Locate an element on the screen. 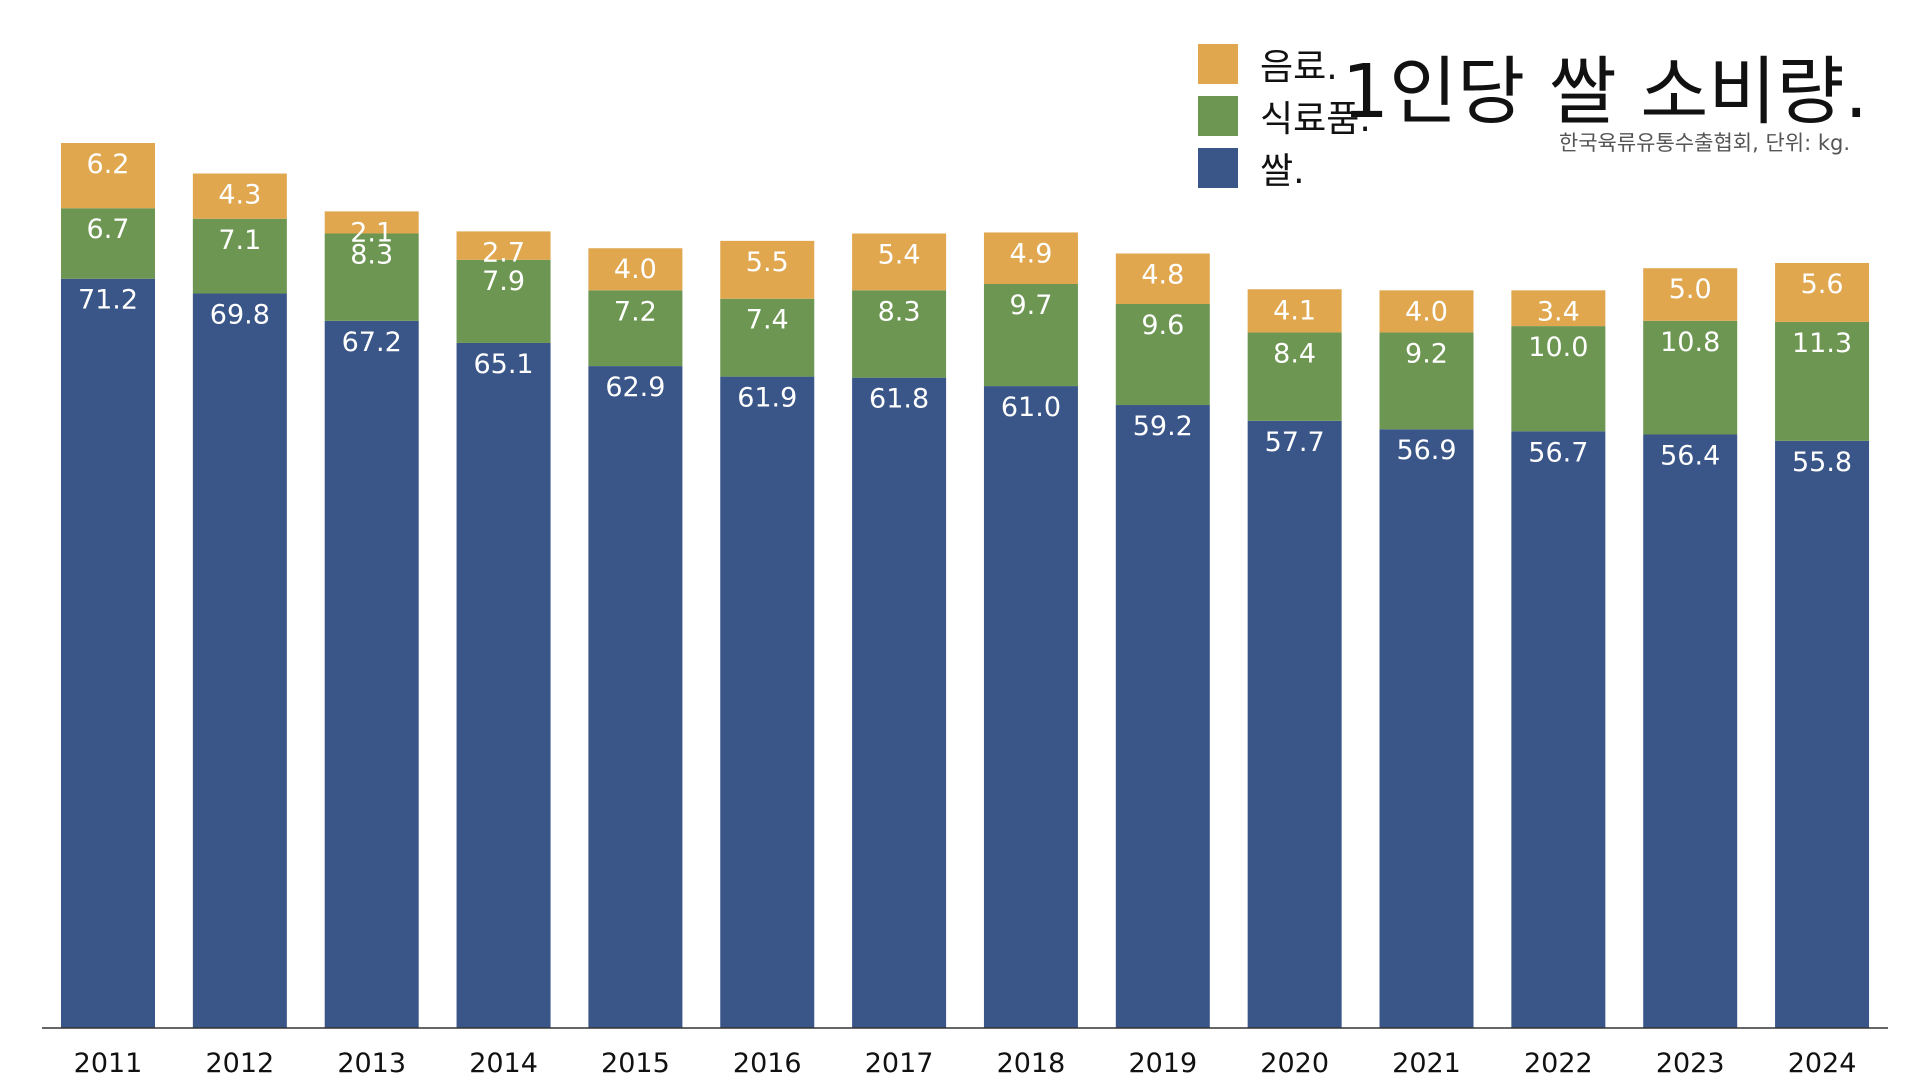  data-label-drinks-2019: 4.8 is located at coordinates (1162, 274).